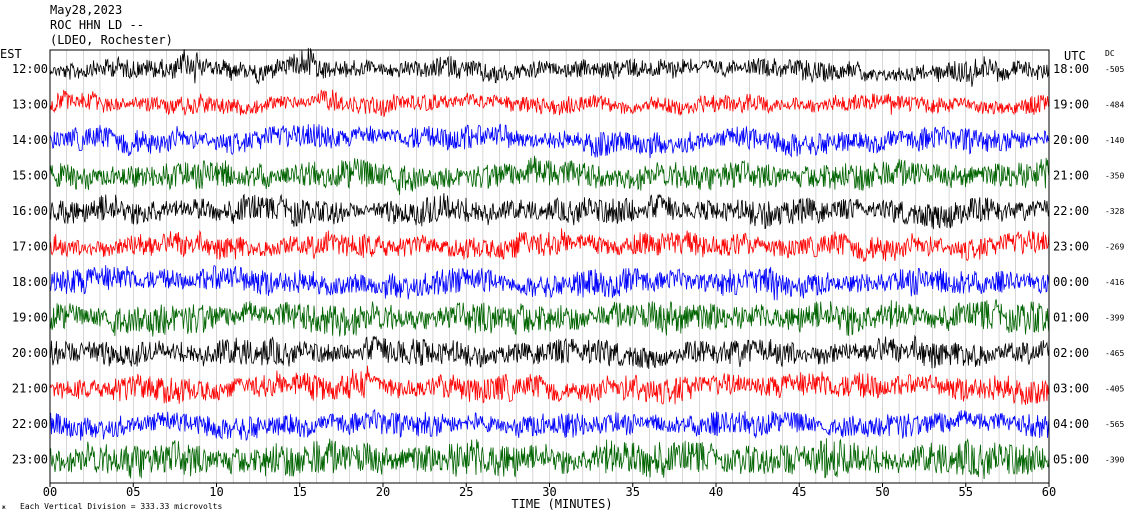 The image size is (1130, 519). I want to click on x-tick-label-30: 30, so click(549, 492).